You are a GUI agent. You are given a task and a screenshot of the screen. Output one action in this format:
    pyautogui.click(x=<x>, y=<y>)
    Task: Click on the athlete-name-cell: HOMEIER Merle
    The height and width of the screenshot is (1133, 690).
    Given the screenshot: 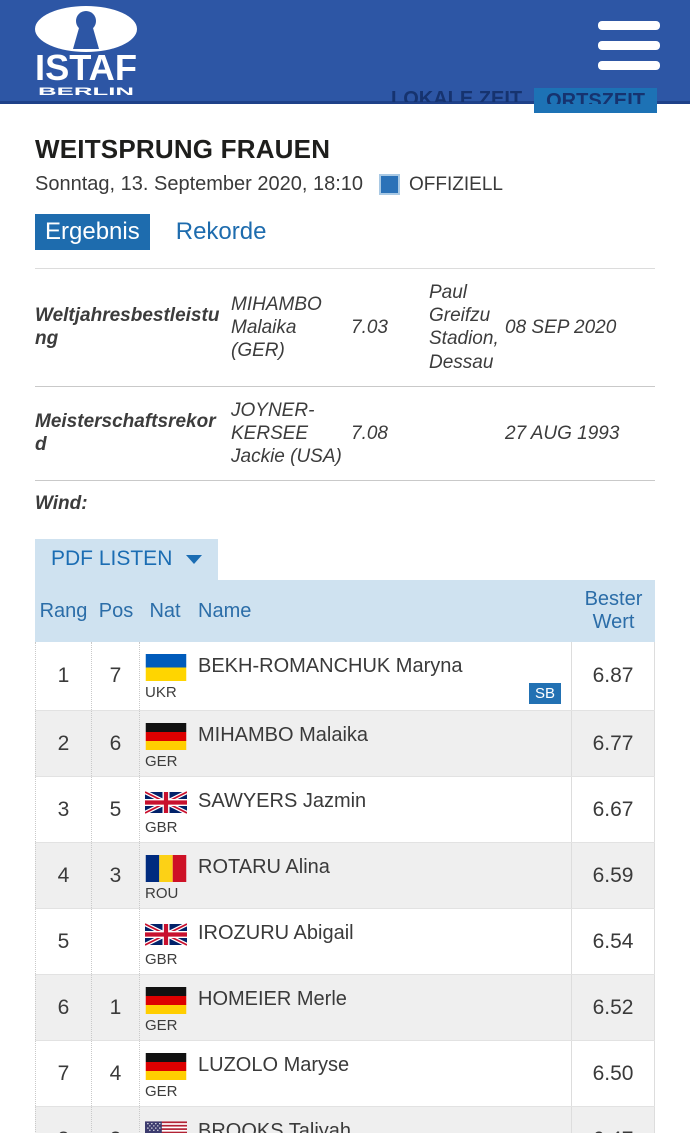 What is the action you would take?
    pyautogui.click(x=381, y=1008)
    